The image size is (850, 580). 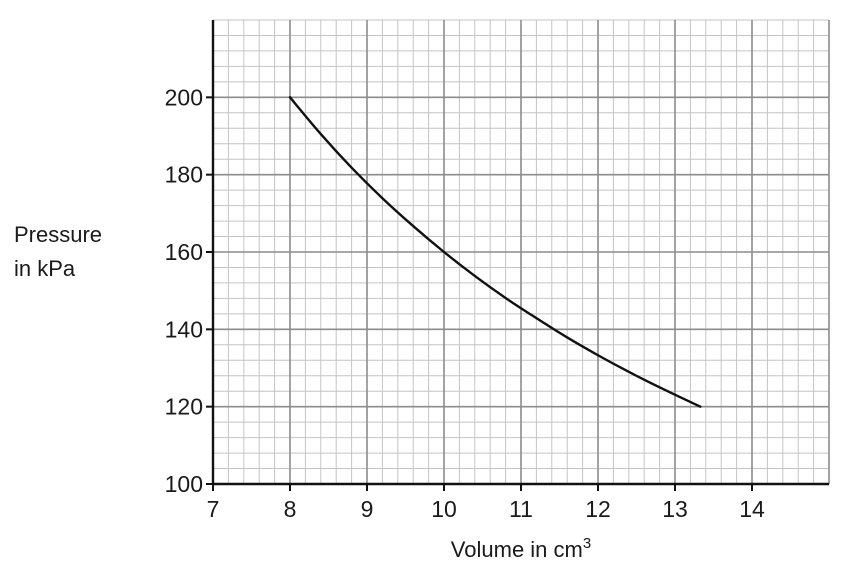 I want to click on y-tick-label: 180, so click(x=184, y=175).